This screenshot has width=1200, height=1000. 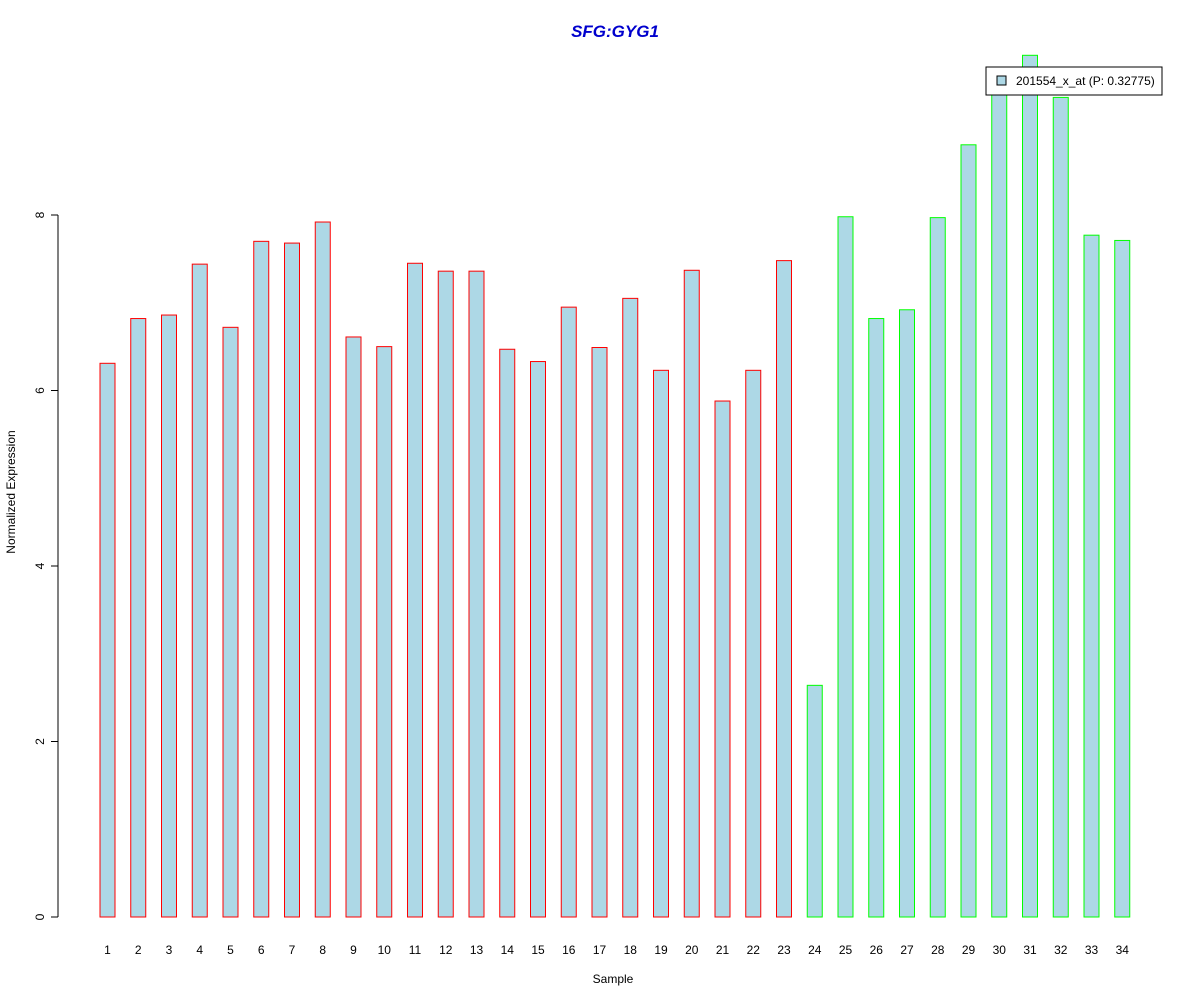 What do you see at coordinates (138, 950) in the screenshot?
I see `x-tick-label: 2` at bounding box center [138, 950].